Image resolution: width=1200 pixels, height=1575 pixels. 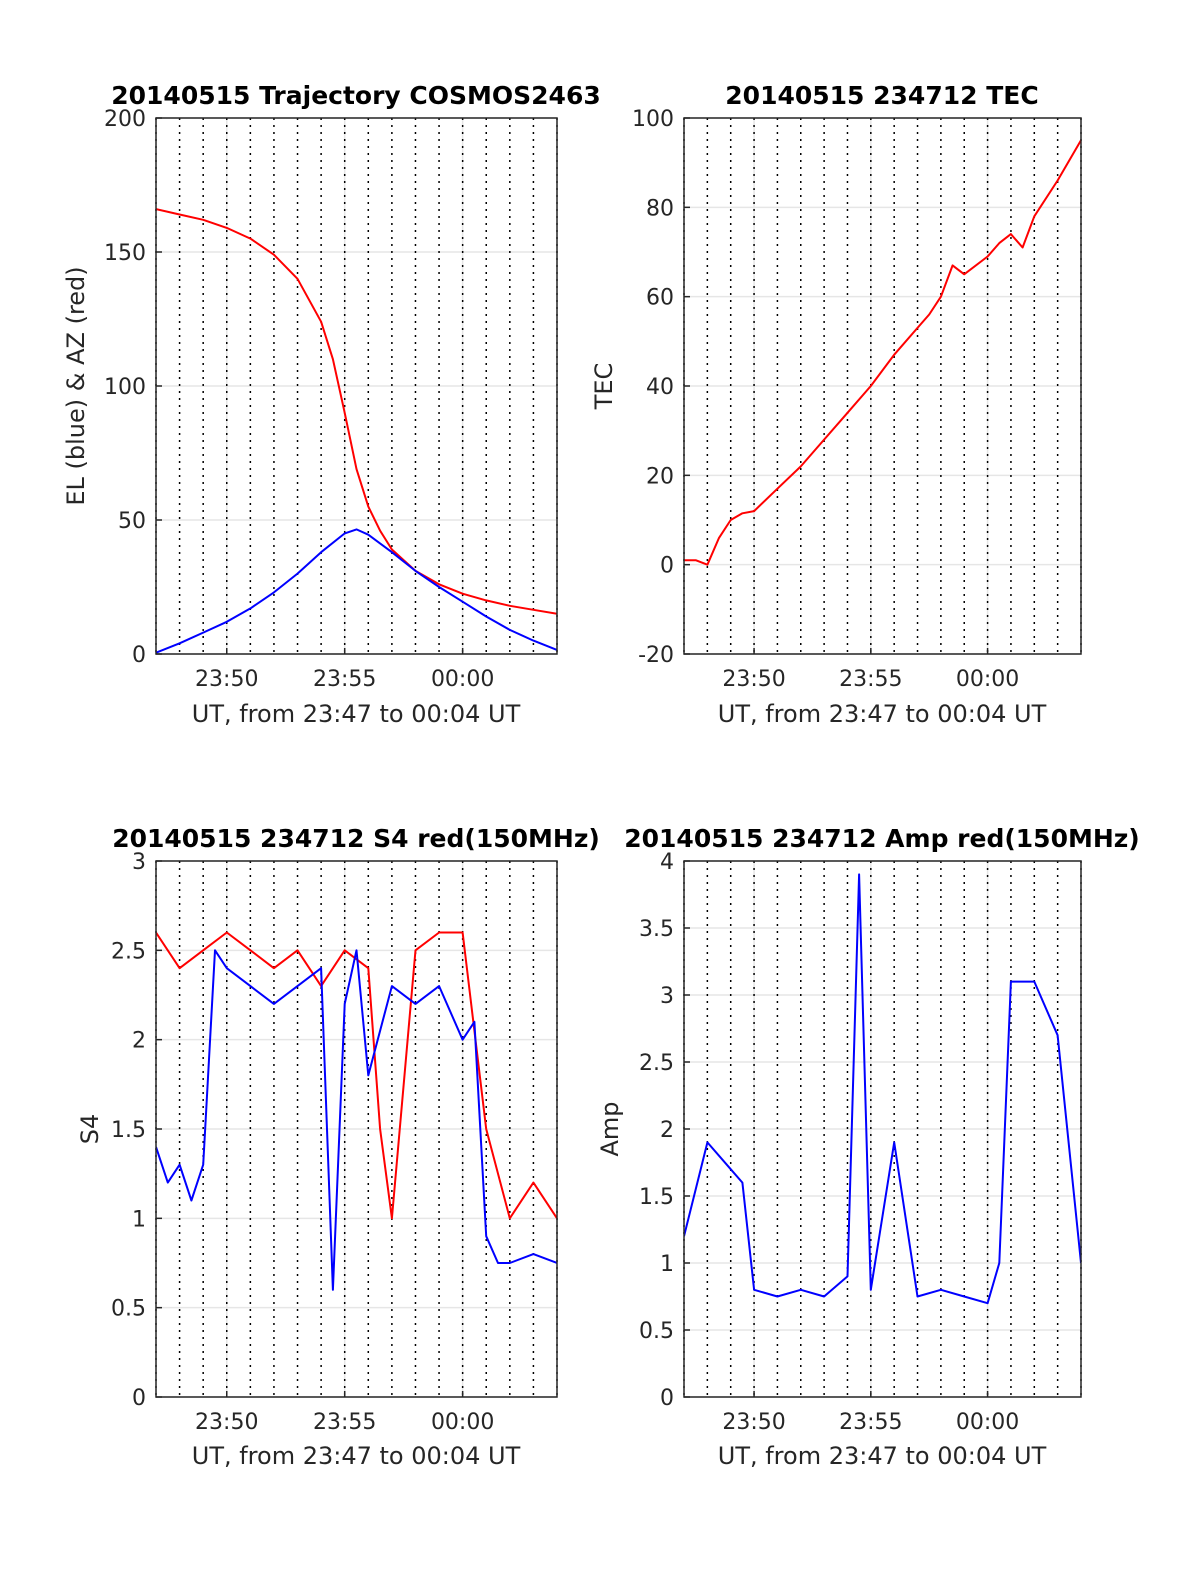 I want to click on y-tick-label: 200, so click(x=125, y=119).